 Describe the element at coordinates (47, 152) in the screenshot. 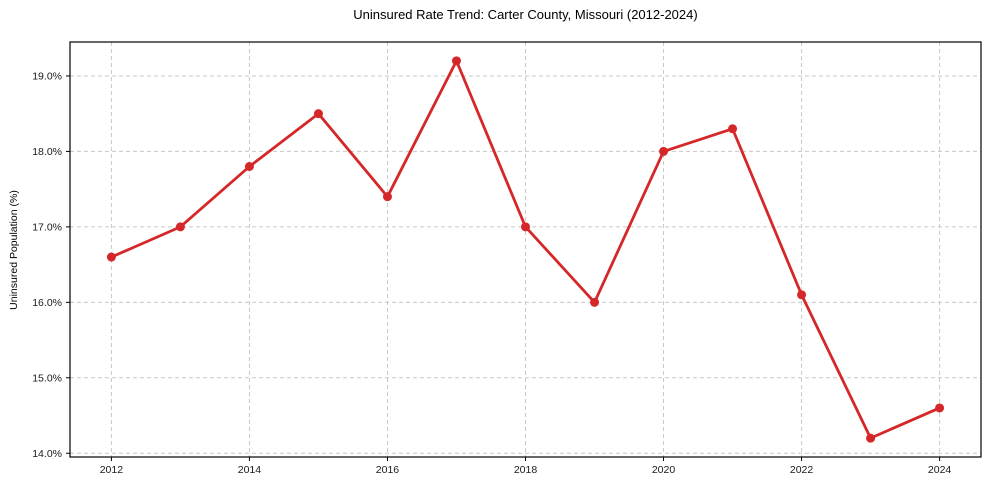

I see `y-tick-label: 18.0%` at that location.